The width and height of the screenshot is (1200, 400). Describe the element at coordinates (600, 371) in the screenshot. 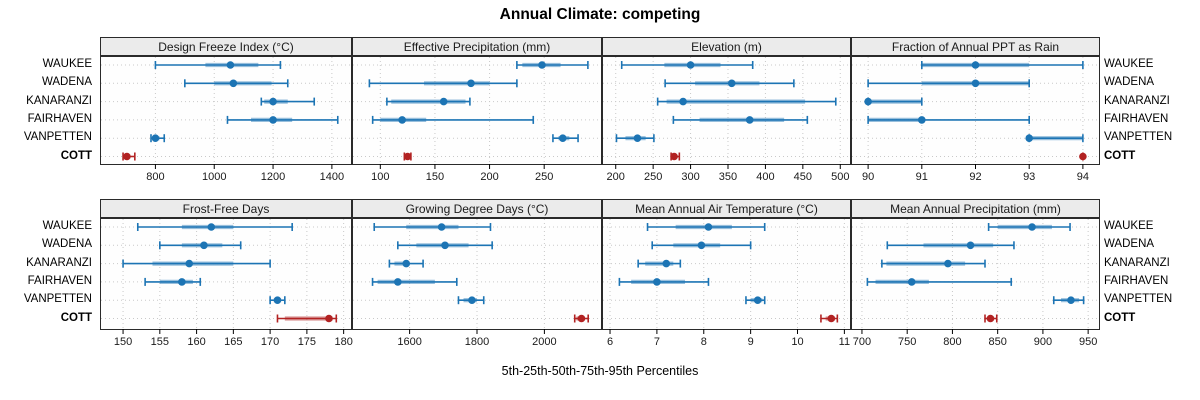

I see `x-axis-caption: 5th-25th-50th-75th-95th Percentiles` at that location.